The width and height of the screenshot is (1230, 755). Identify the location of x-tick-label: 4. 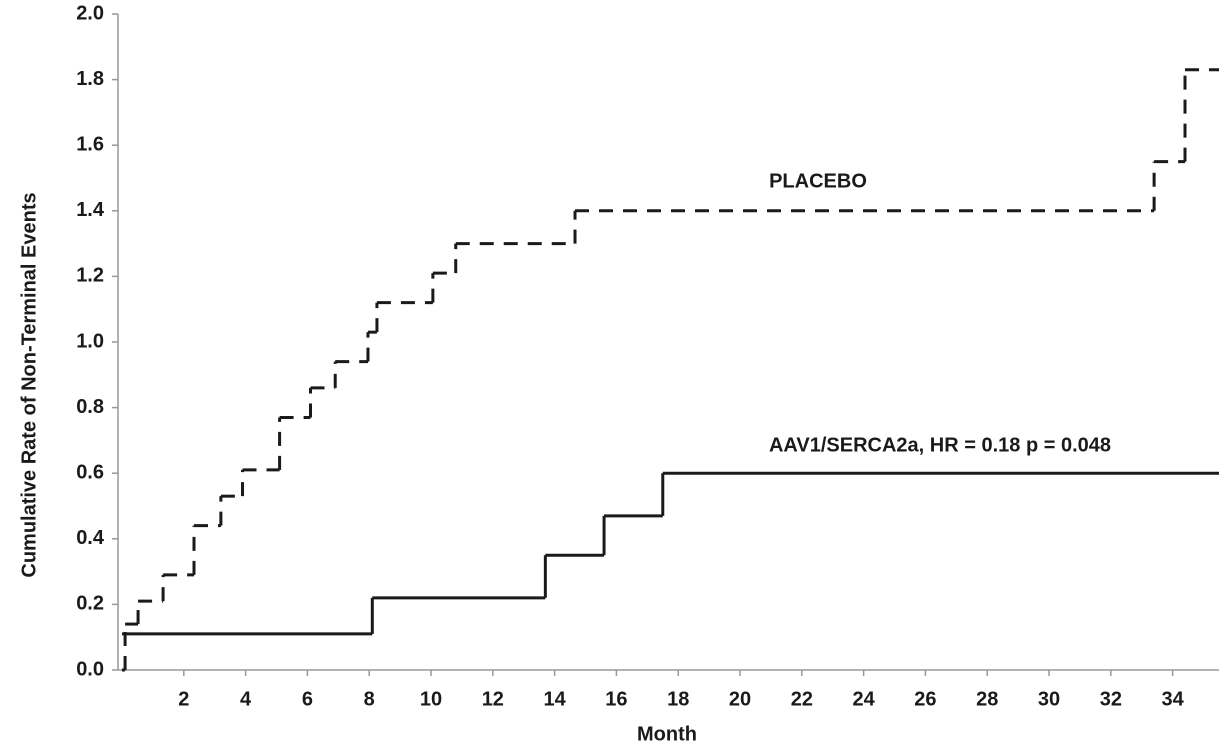
(246, 699).